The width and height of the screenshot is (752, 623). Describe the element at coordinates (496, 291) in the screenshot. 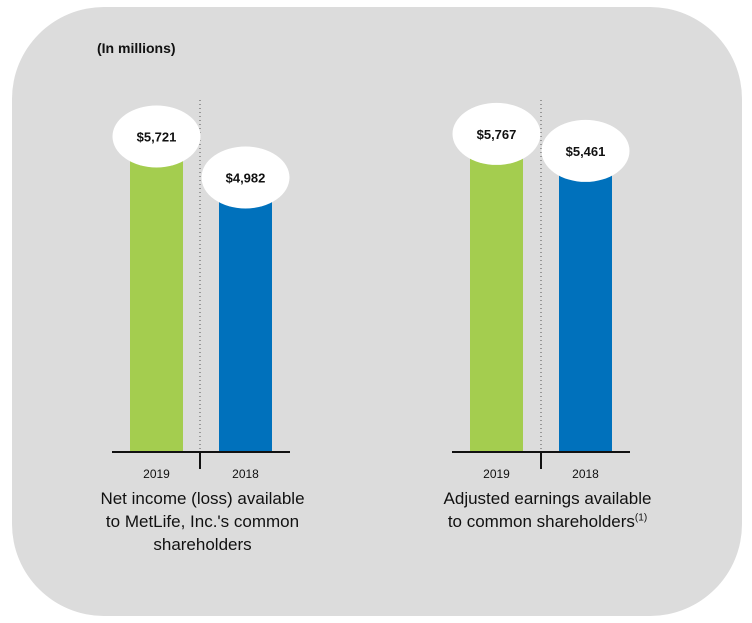

I see `chart2-bar-2019` at that location.